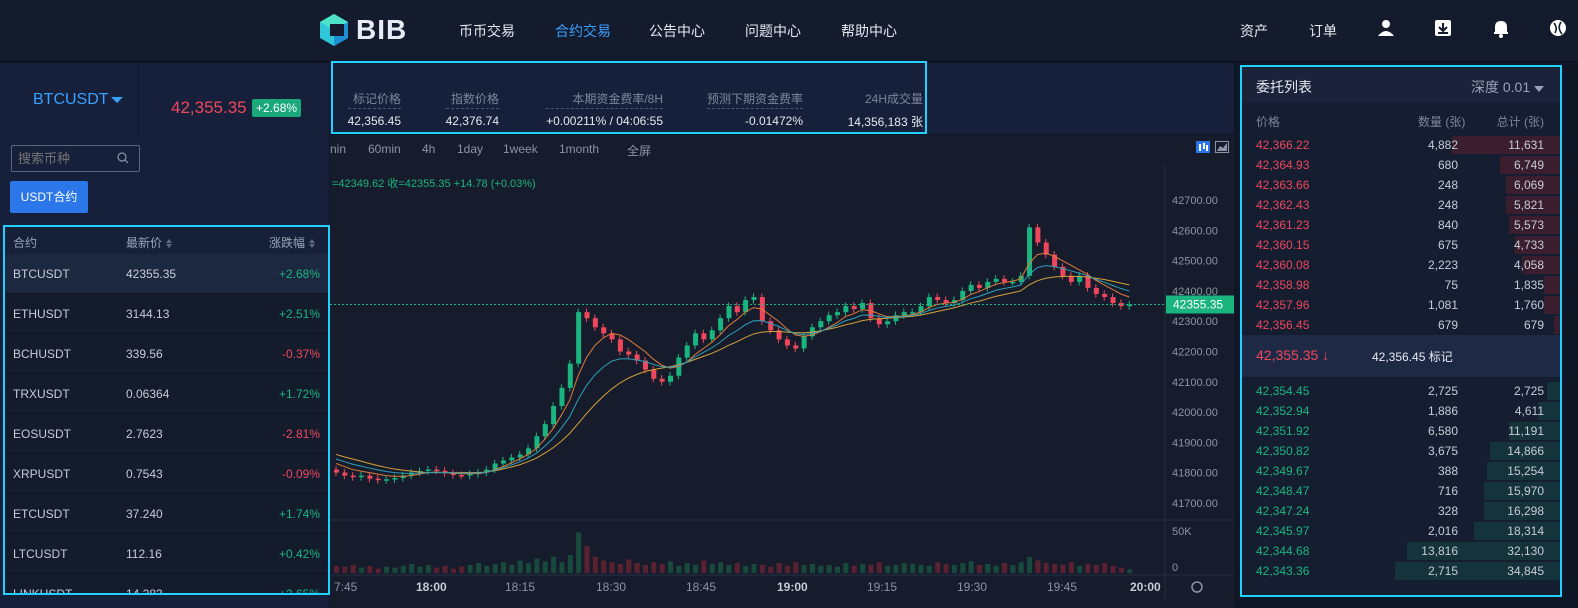  What do you see at coordinates (1401, 551) in the screenshot?
I see `bid-row: 42,344.68 13,816 32,130` at bounding box center [1401, 551].